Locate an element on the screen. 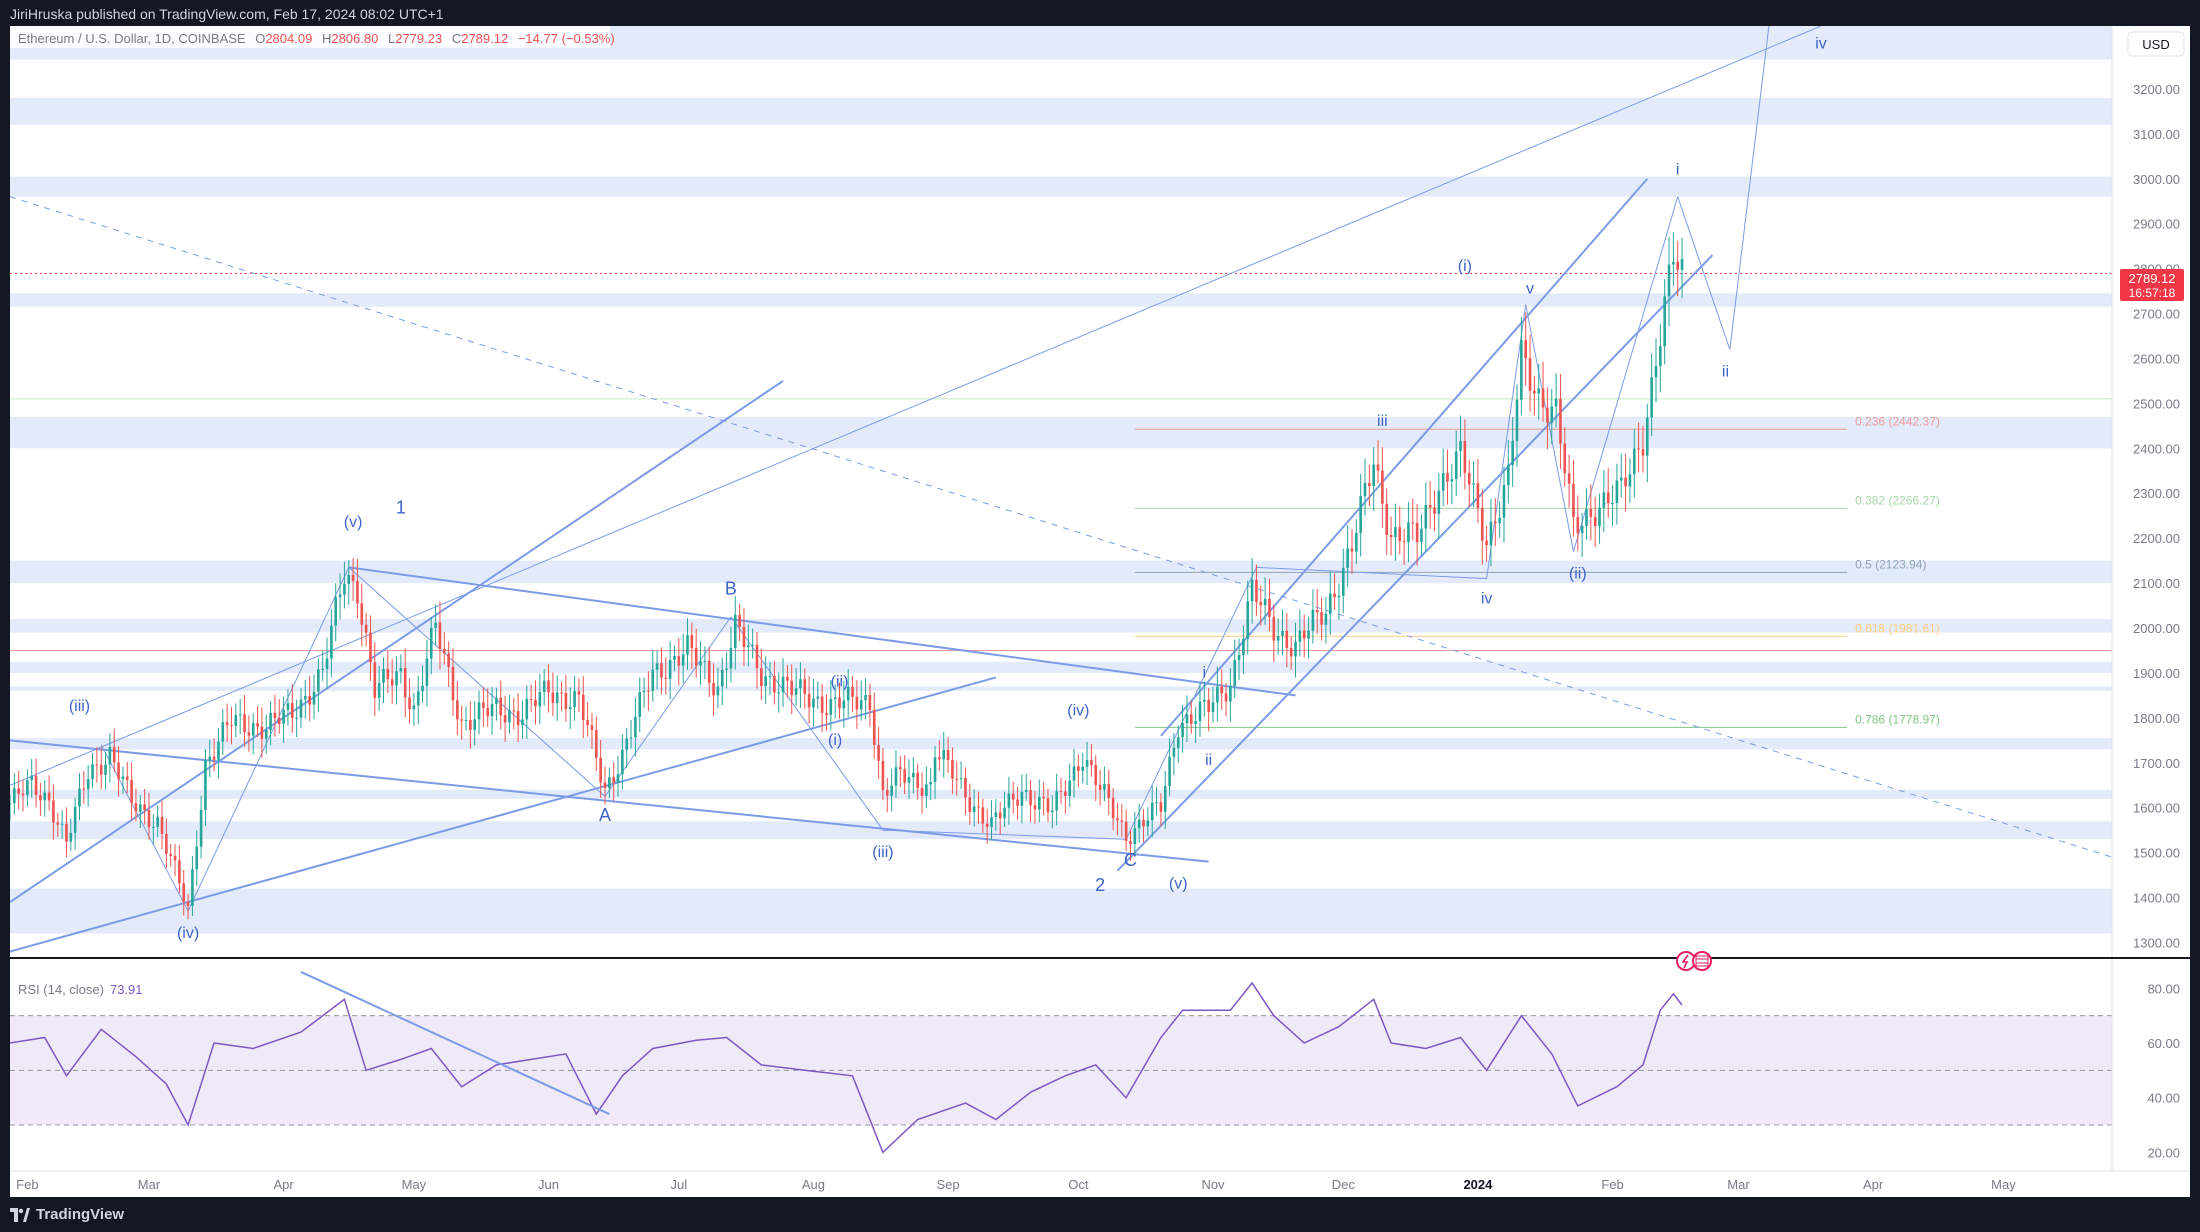 This screenshot has height=1232, width=2200. fib-level-label: 0.786 (1778.97) is located at coordinates (1897, 719).